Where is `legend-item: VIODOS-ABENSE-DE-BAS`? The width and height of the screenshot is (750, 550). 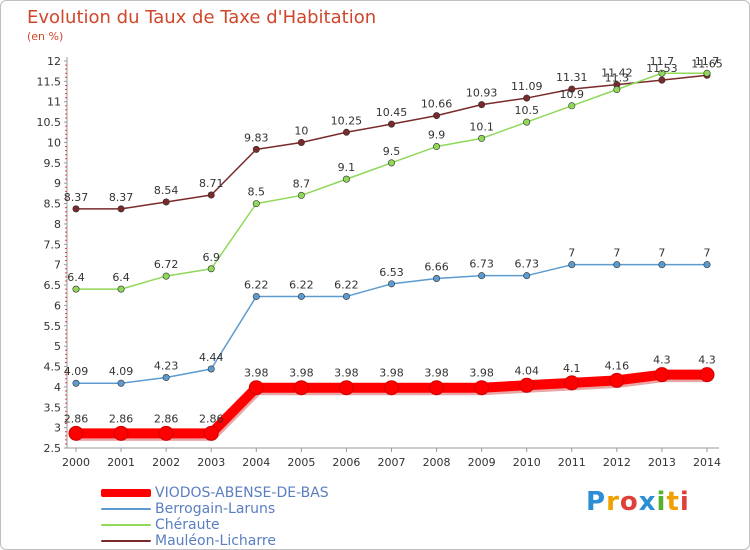
legend-item: VIODOS-ABENSE-DE-BAS is located at coordinates (215, 493).